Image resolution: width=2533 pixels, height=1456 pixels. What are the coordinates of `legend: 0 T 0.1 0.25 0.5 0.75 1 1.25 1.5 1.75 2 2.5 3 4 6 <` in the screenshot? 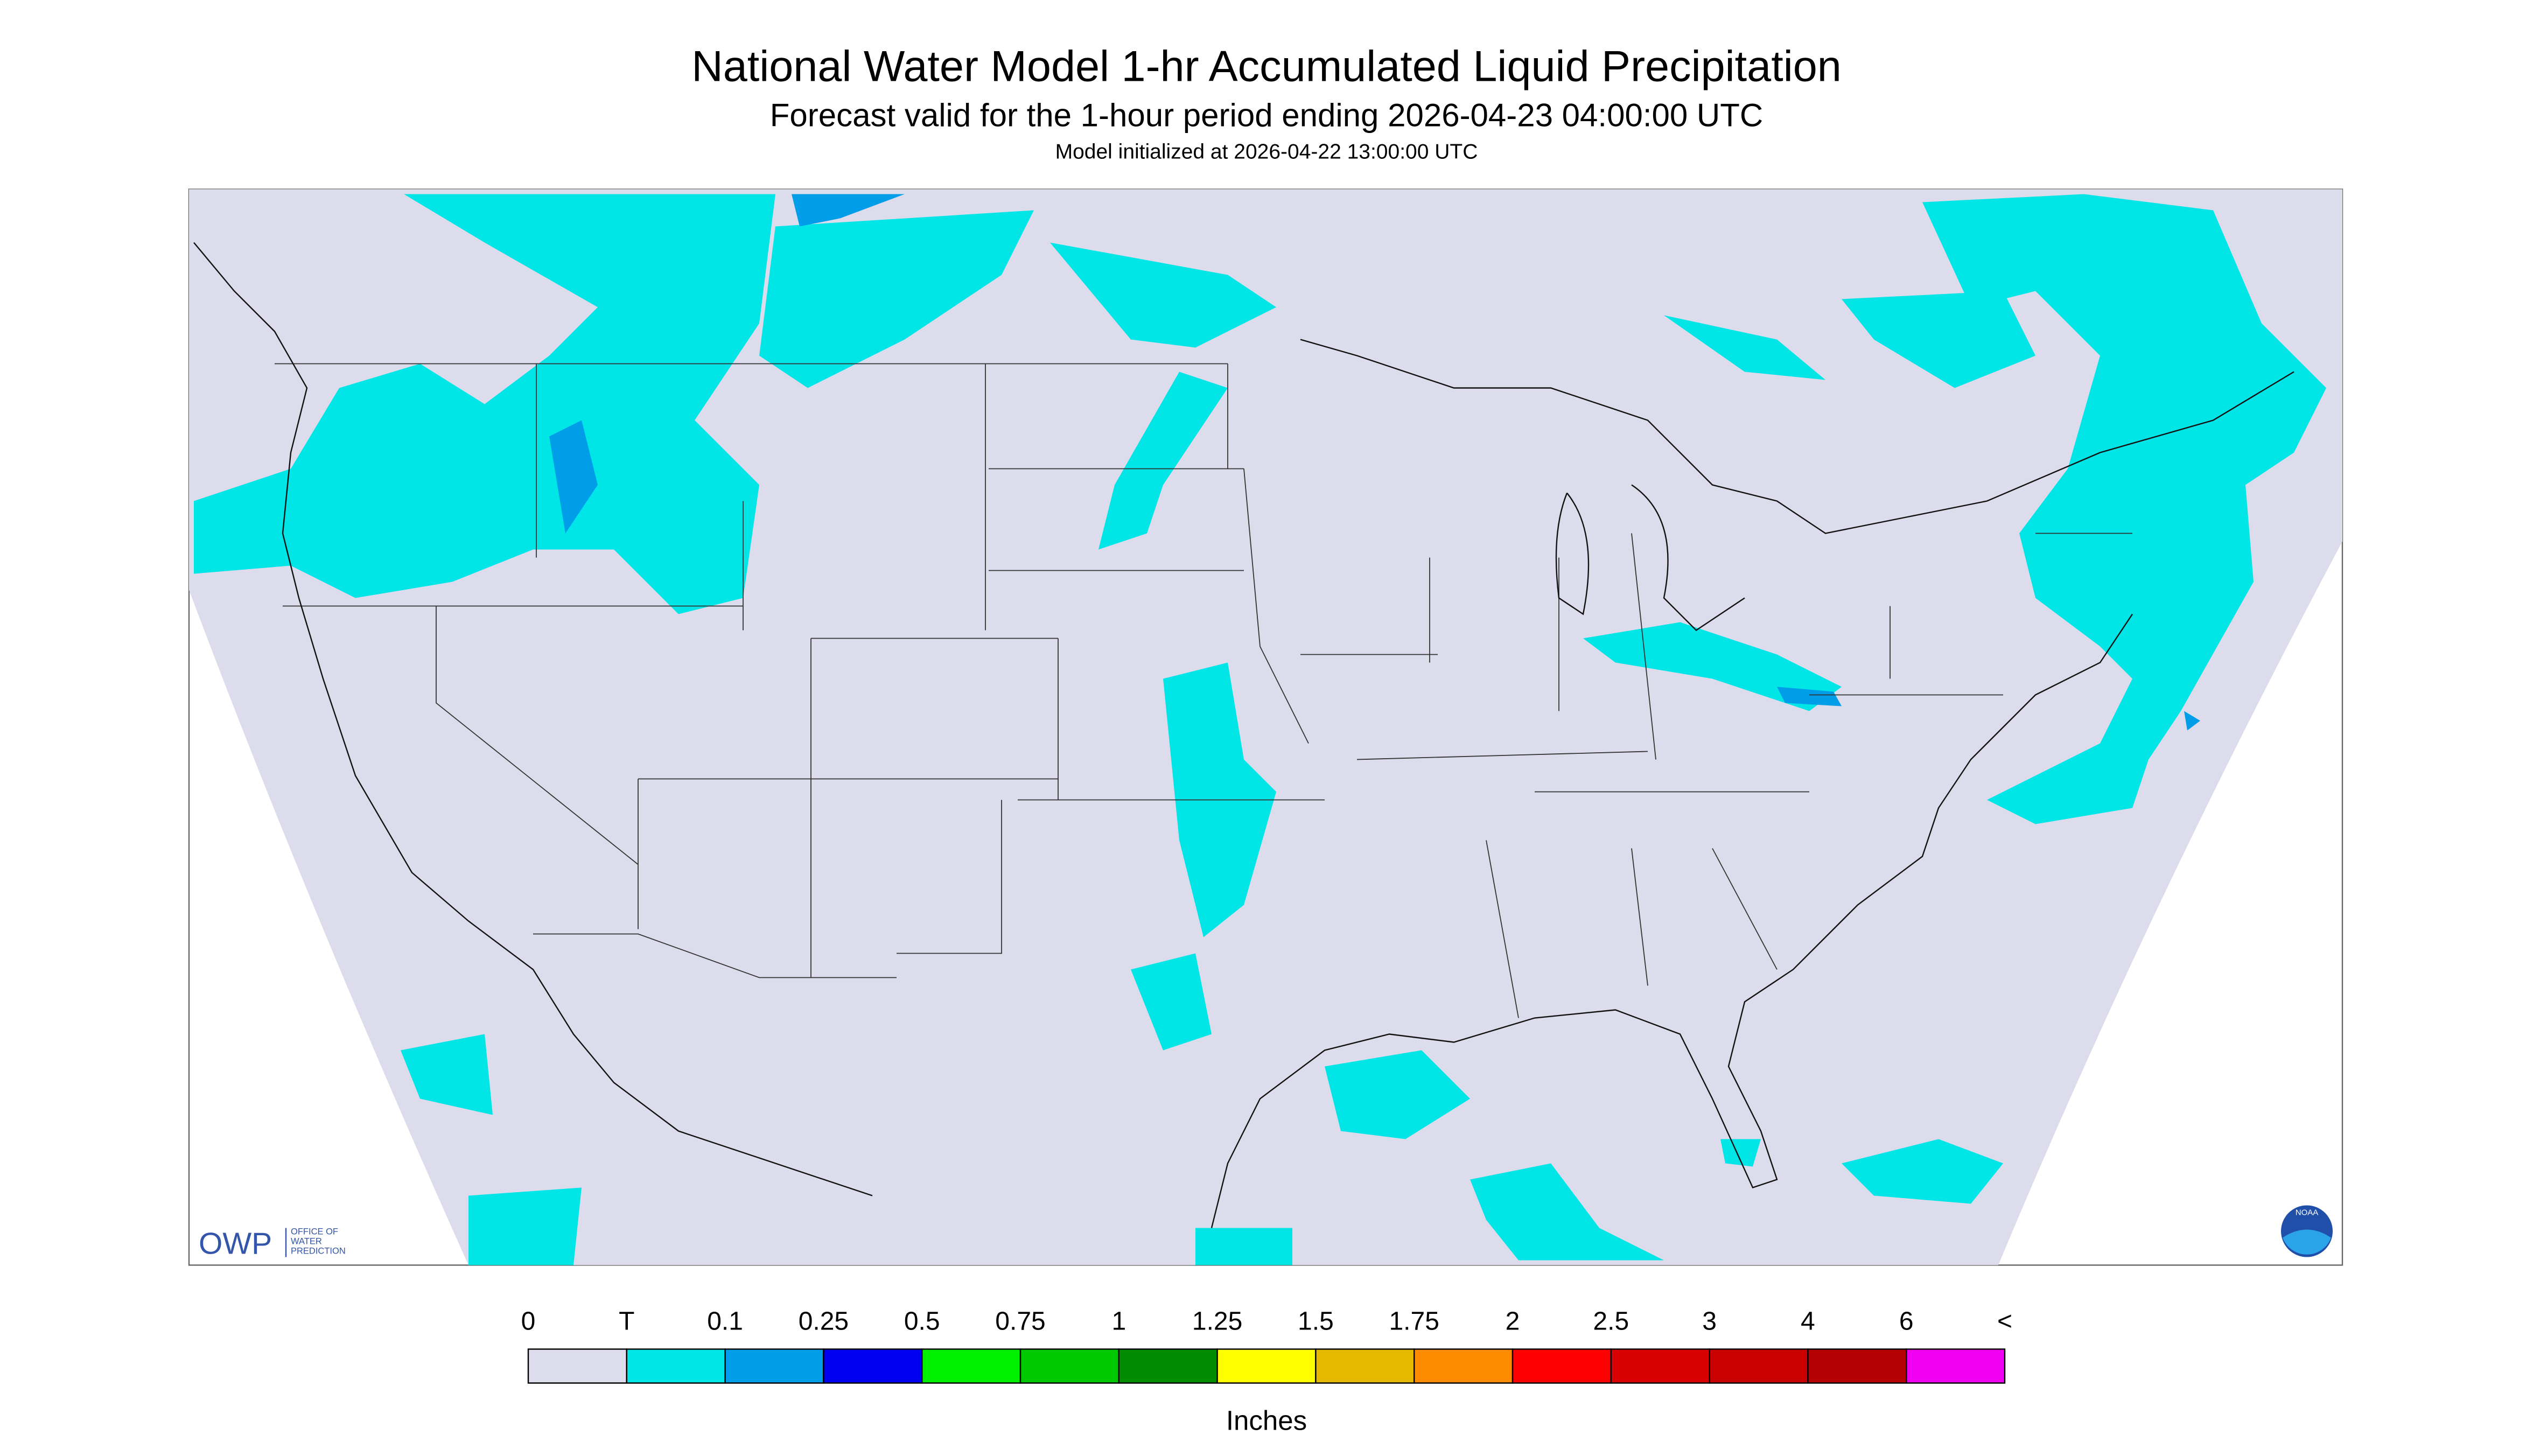 It's located at (1266, 1345).